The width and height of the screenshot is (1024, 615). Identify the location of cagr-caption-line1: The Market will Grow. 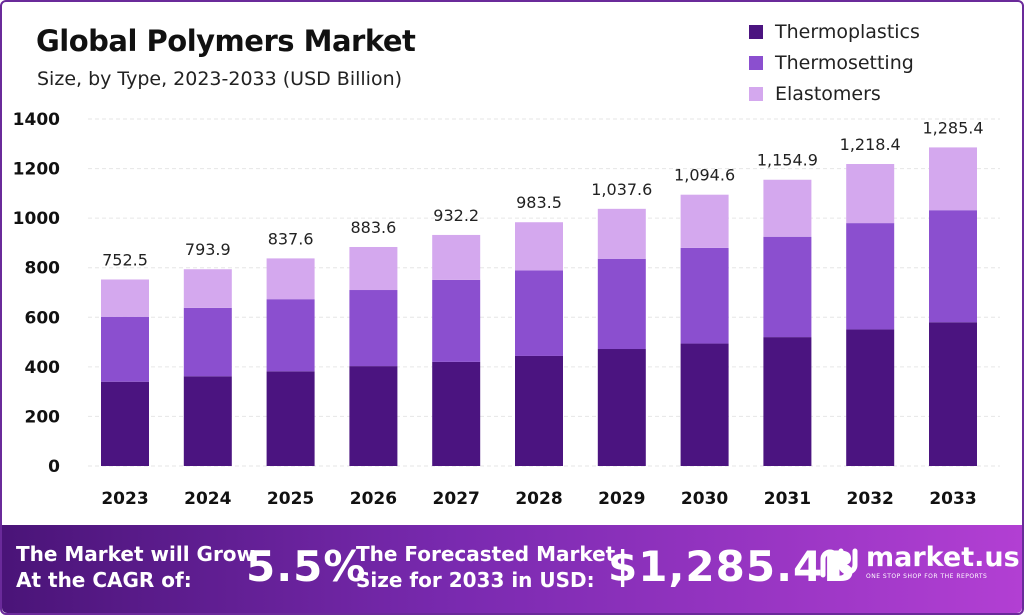
(136, 554).